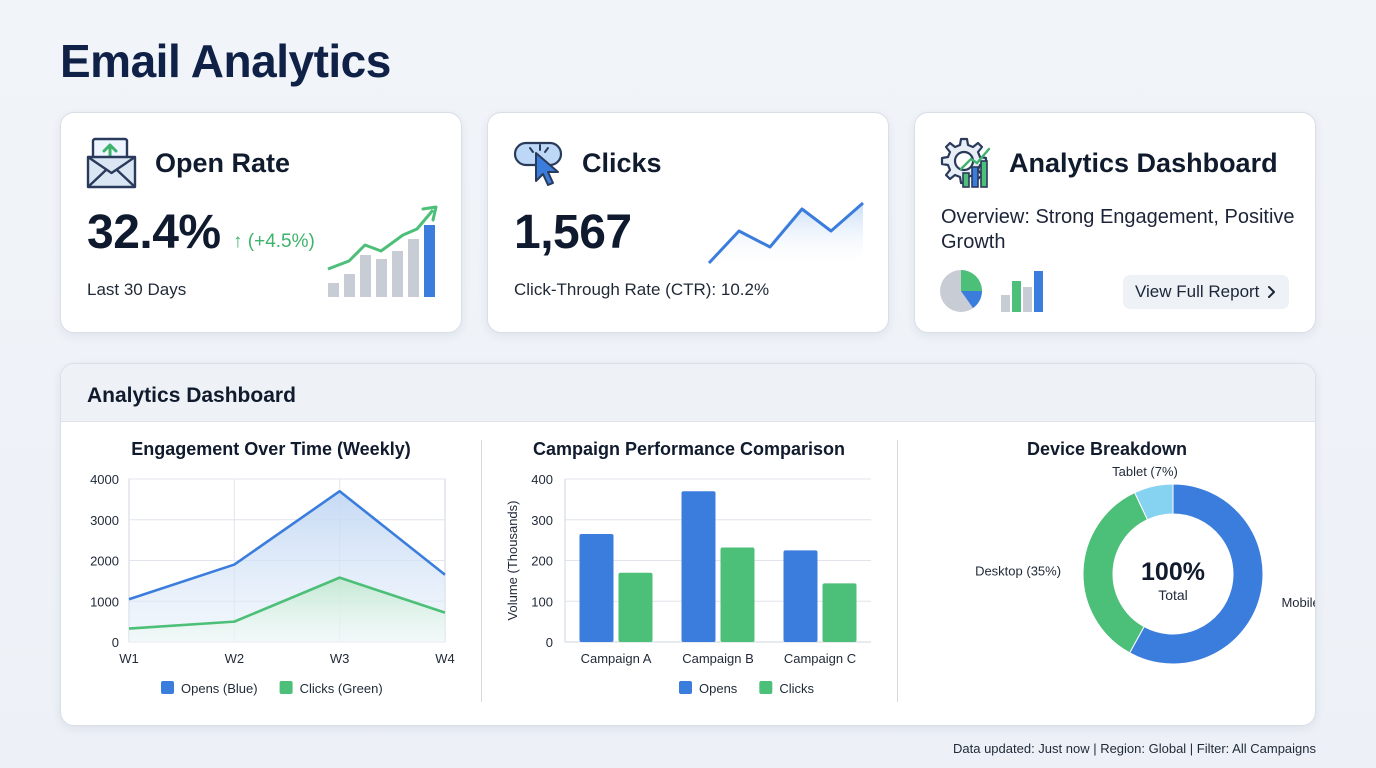 Image resolution: width=1376 pixels, height=768 pixels. What do you see at coordinates (219, 688) in the screenshot?
I see `legend-label: Opens (Blue)` at bounding box center [219, 688].